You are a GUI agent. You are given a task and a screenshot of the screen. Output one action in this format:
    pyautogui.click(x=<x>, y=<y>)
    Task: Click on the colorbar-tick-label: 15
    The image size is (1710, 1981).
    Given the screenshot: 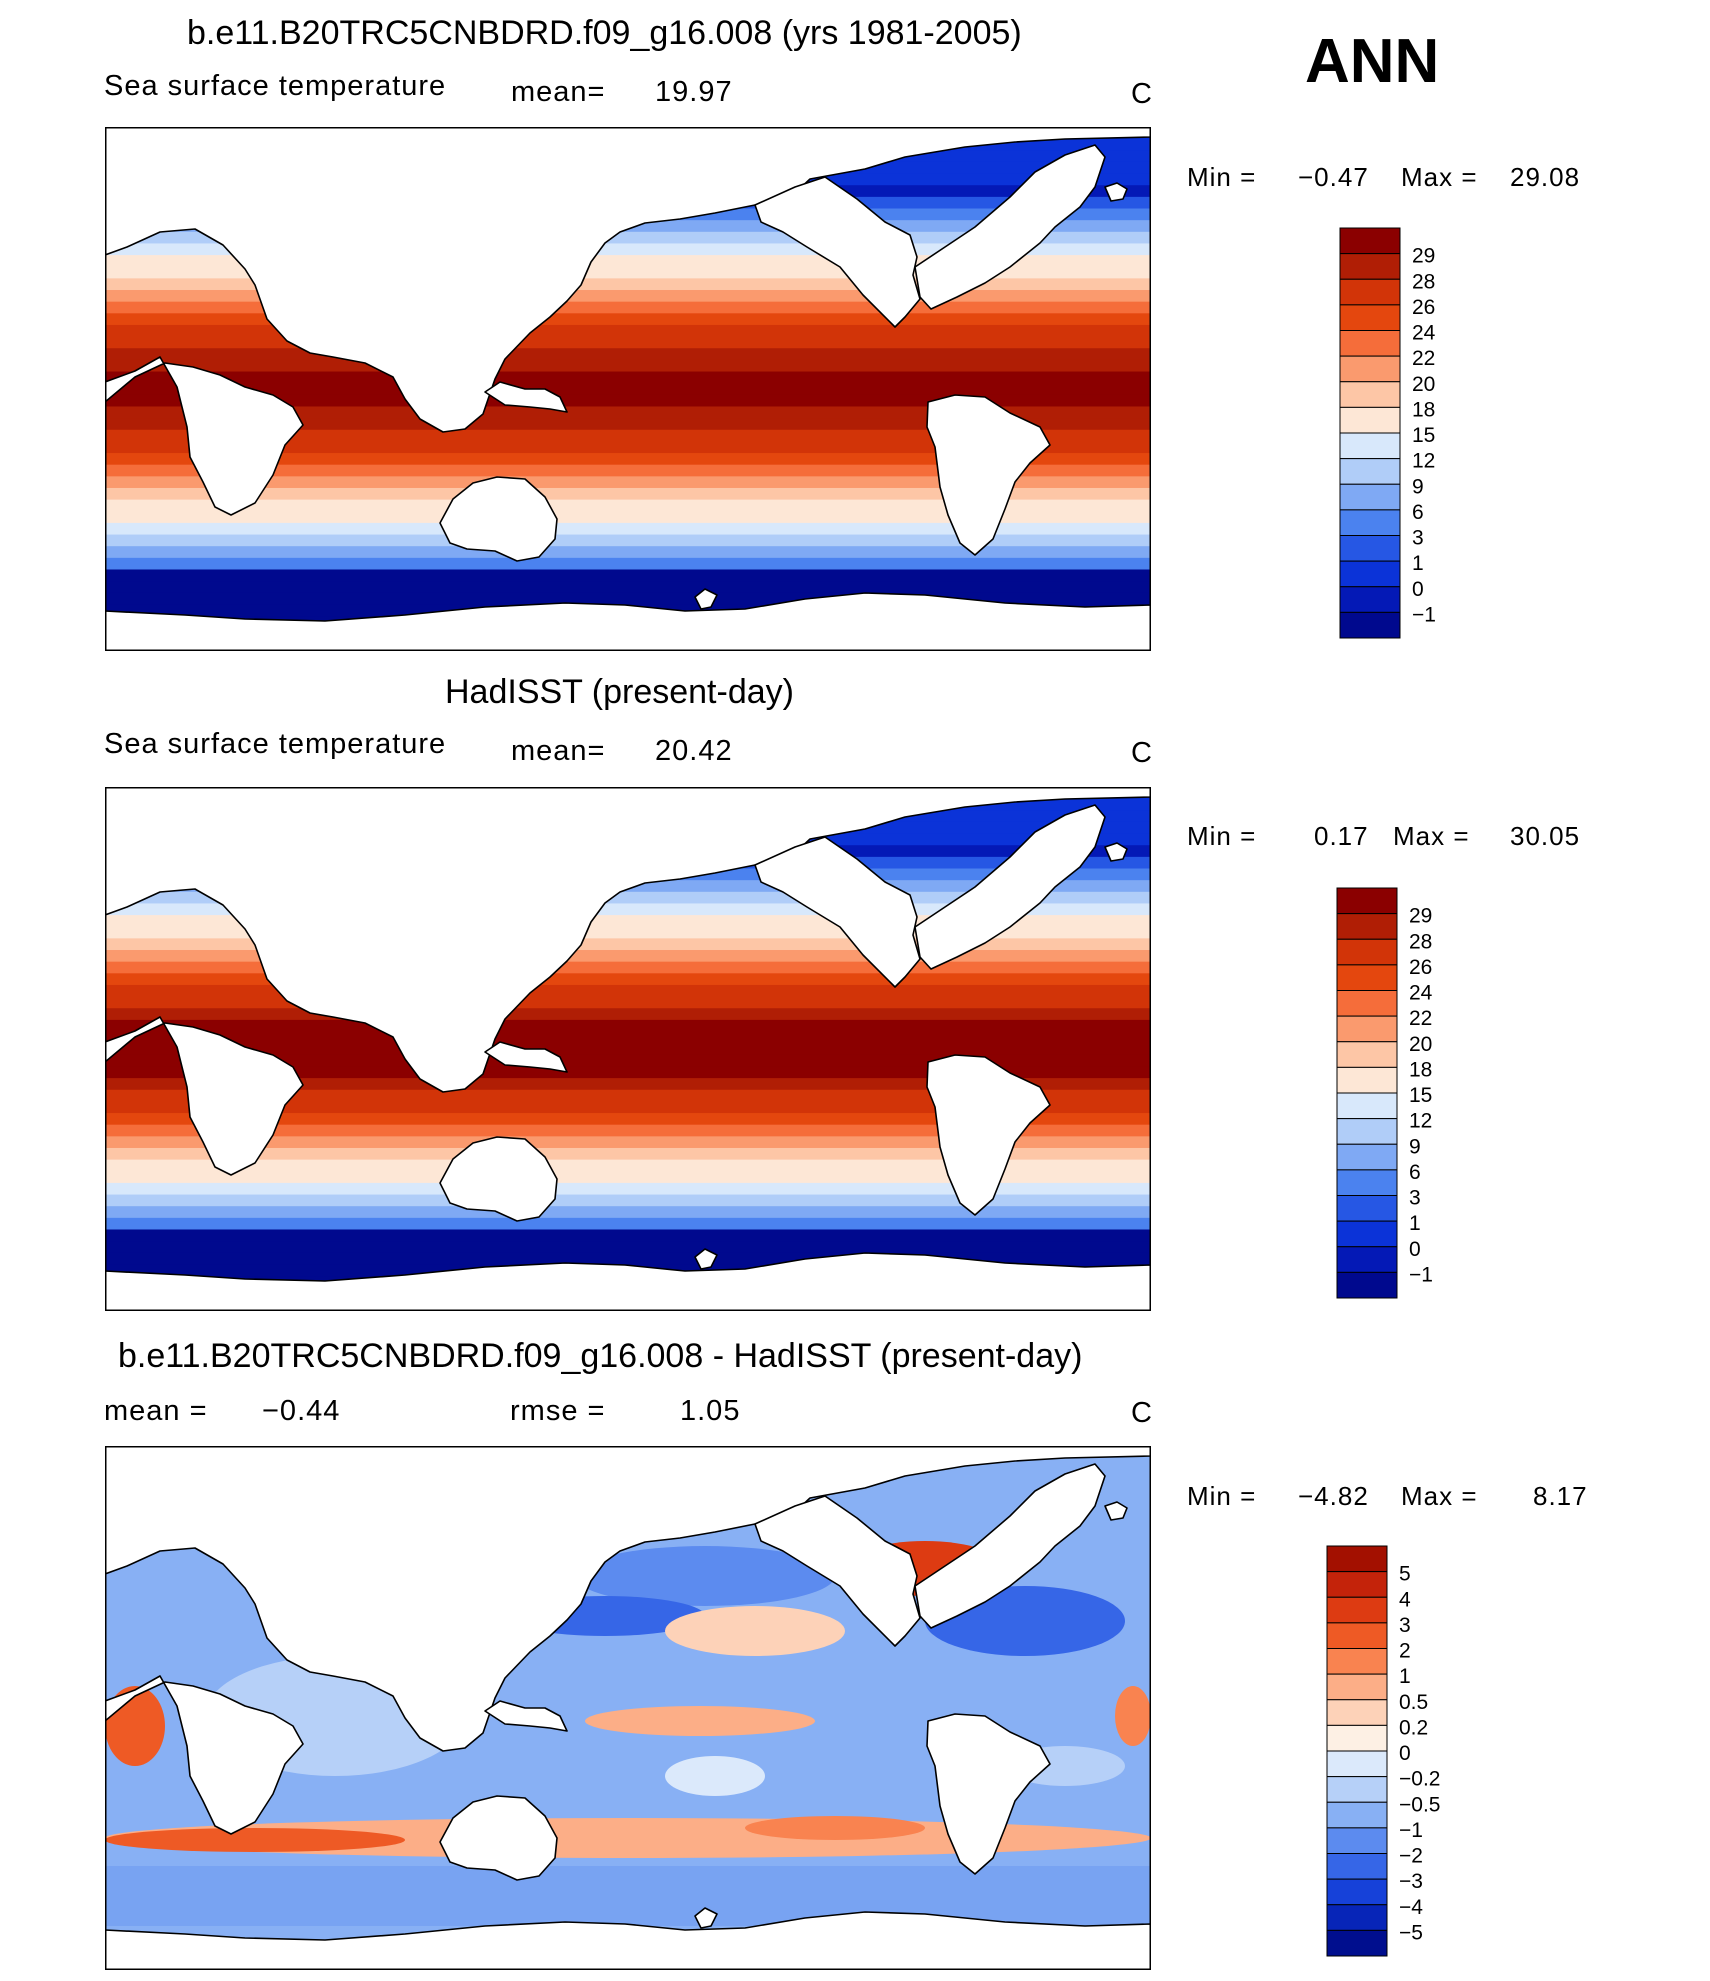 What is the action you would take?
    pyautogui.click(x=1420, y=1095)
    